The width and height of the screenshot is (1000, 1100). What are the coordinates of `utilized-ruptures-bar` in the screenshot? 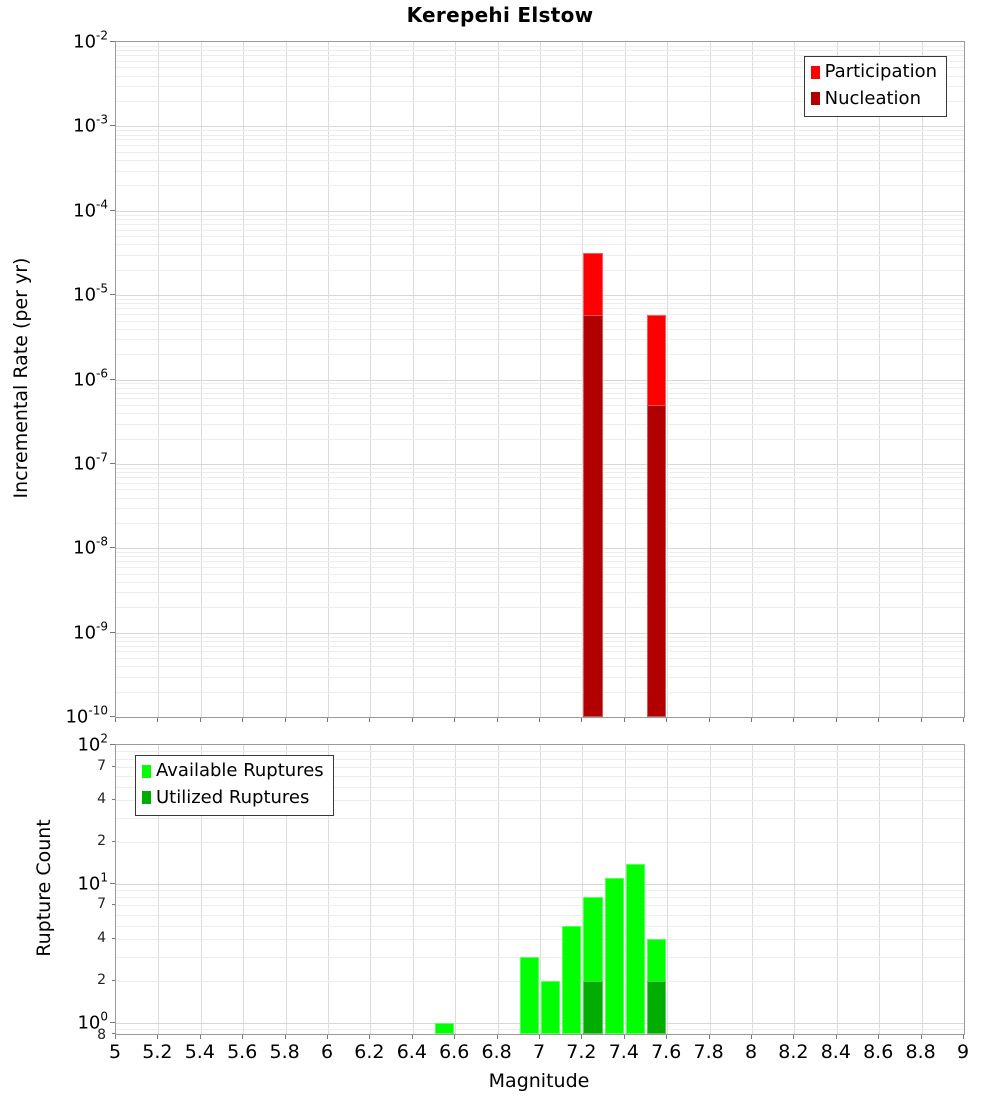 It's located at (657, 1007).